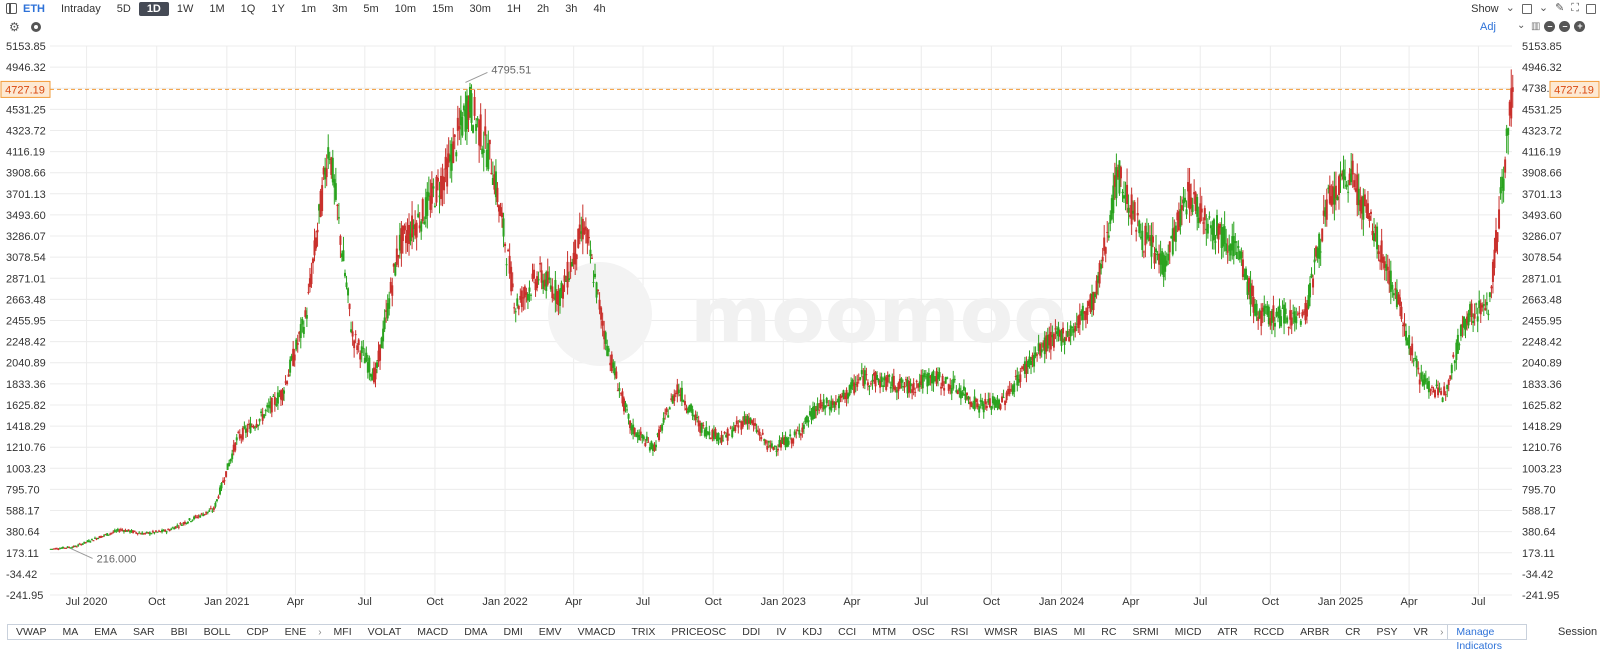 The image size is (1600, 653). I want to click on indicator-ddi: DDI, so click(751, 632).